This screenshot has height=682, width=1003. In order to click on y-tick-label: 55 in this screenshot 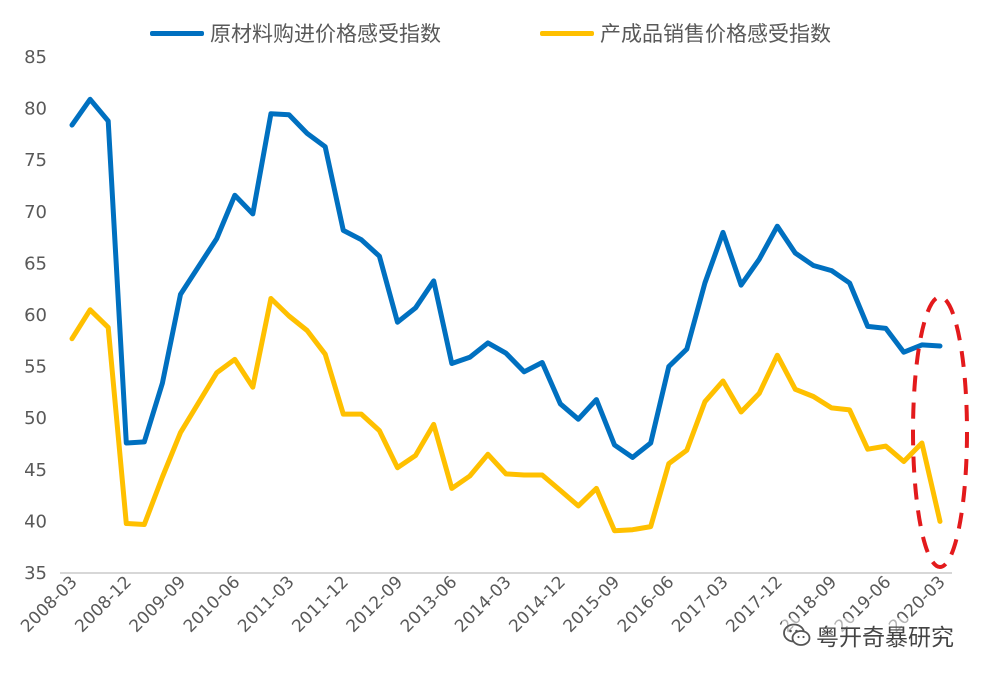, I will do `click(35, 367)`.